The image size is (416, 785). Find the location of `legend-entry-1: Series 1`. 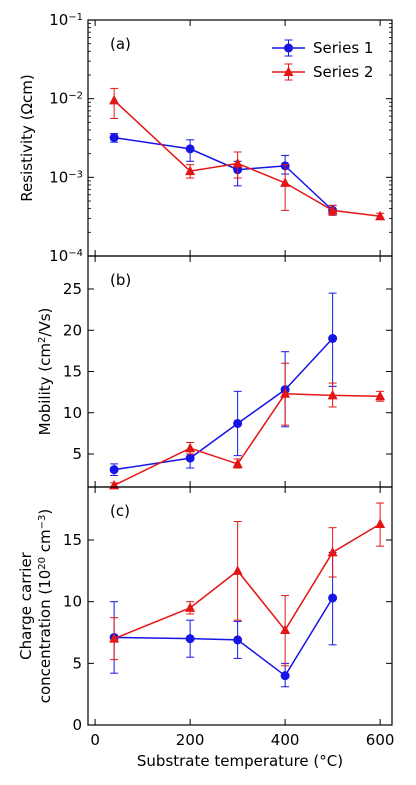

legend-entry-1: Series 1 is located at coordinates (322, 48).